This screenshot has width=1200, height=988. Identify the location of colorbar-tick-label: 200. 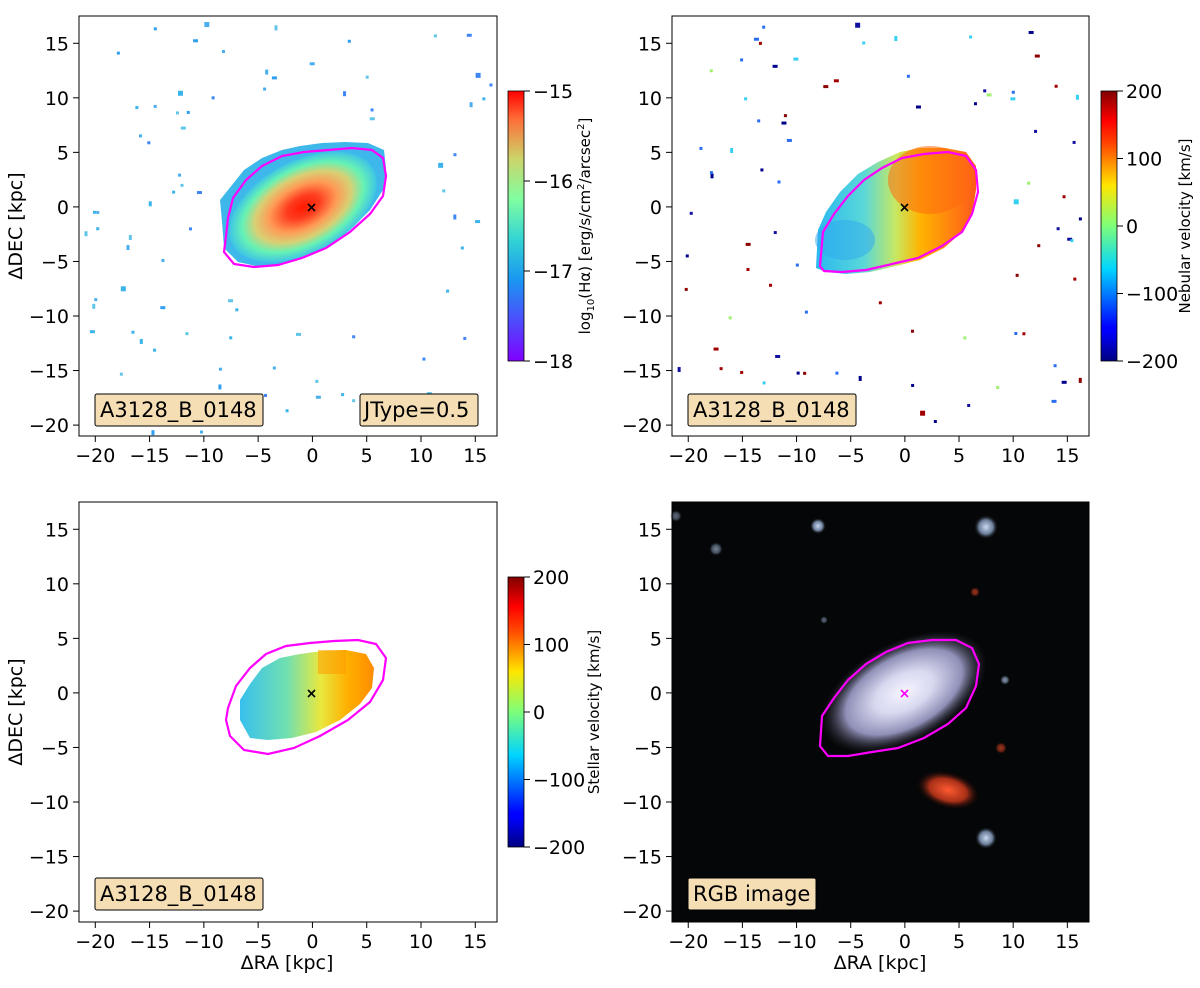
(551, 578).